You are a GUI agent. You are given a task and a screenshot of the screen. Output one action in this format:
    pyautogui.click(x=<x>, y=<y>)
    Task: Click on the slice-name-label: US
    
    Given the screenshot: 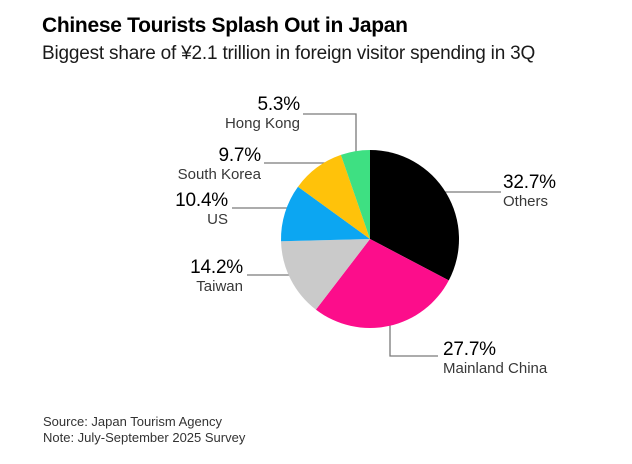 What is the action you would take?
    pyautogui.click(x=217, y=219)
    